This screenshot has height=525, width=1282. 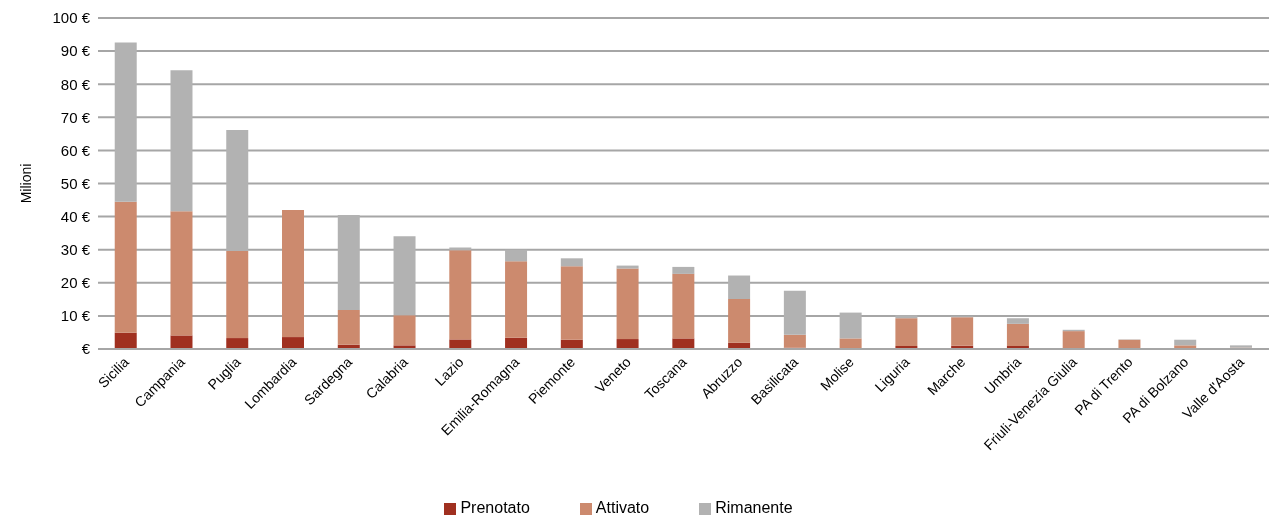 I want to click on y-tick-label: 70 €, so click(x=75, y=117).